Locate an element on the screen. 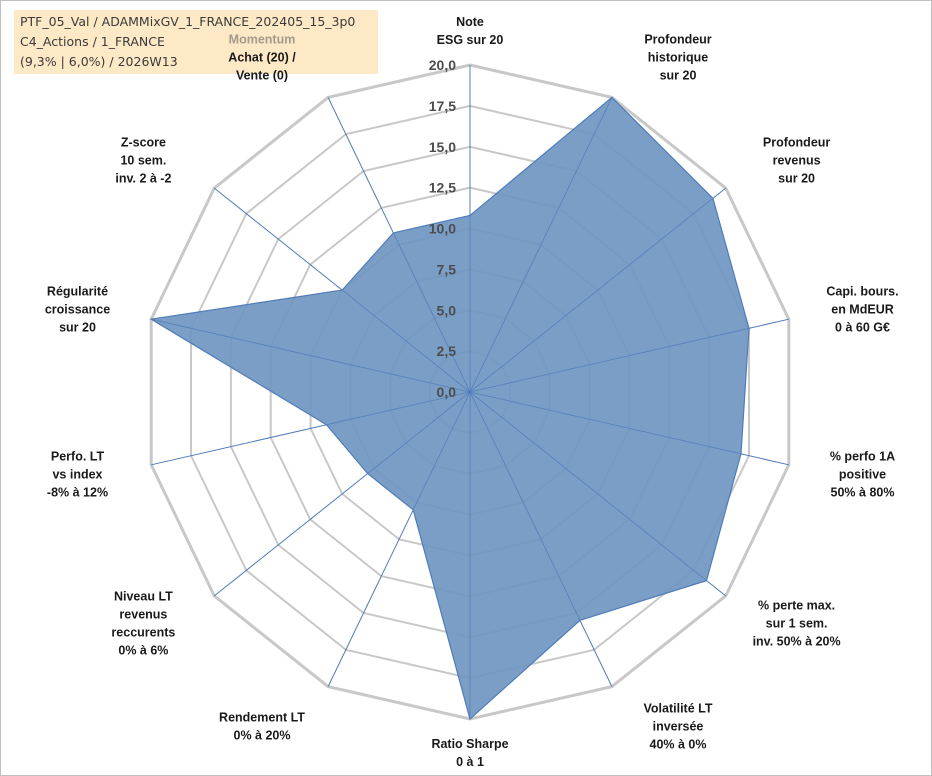 The width and height of the screenshot is (932, 776). axis-label-line: sur 1 sem. is located at coordinates (797, 623).